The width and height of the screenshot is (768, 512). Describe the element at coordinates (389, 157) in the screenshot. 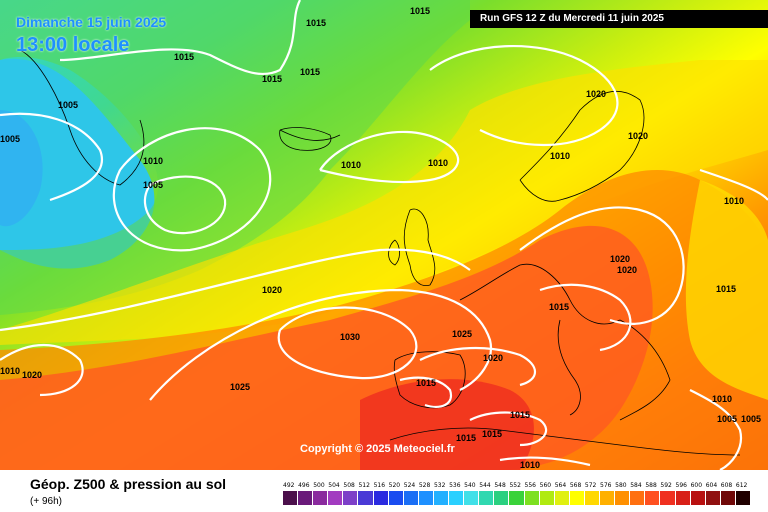

I see `isobar-1010-atlantic` at that location.